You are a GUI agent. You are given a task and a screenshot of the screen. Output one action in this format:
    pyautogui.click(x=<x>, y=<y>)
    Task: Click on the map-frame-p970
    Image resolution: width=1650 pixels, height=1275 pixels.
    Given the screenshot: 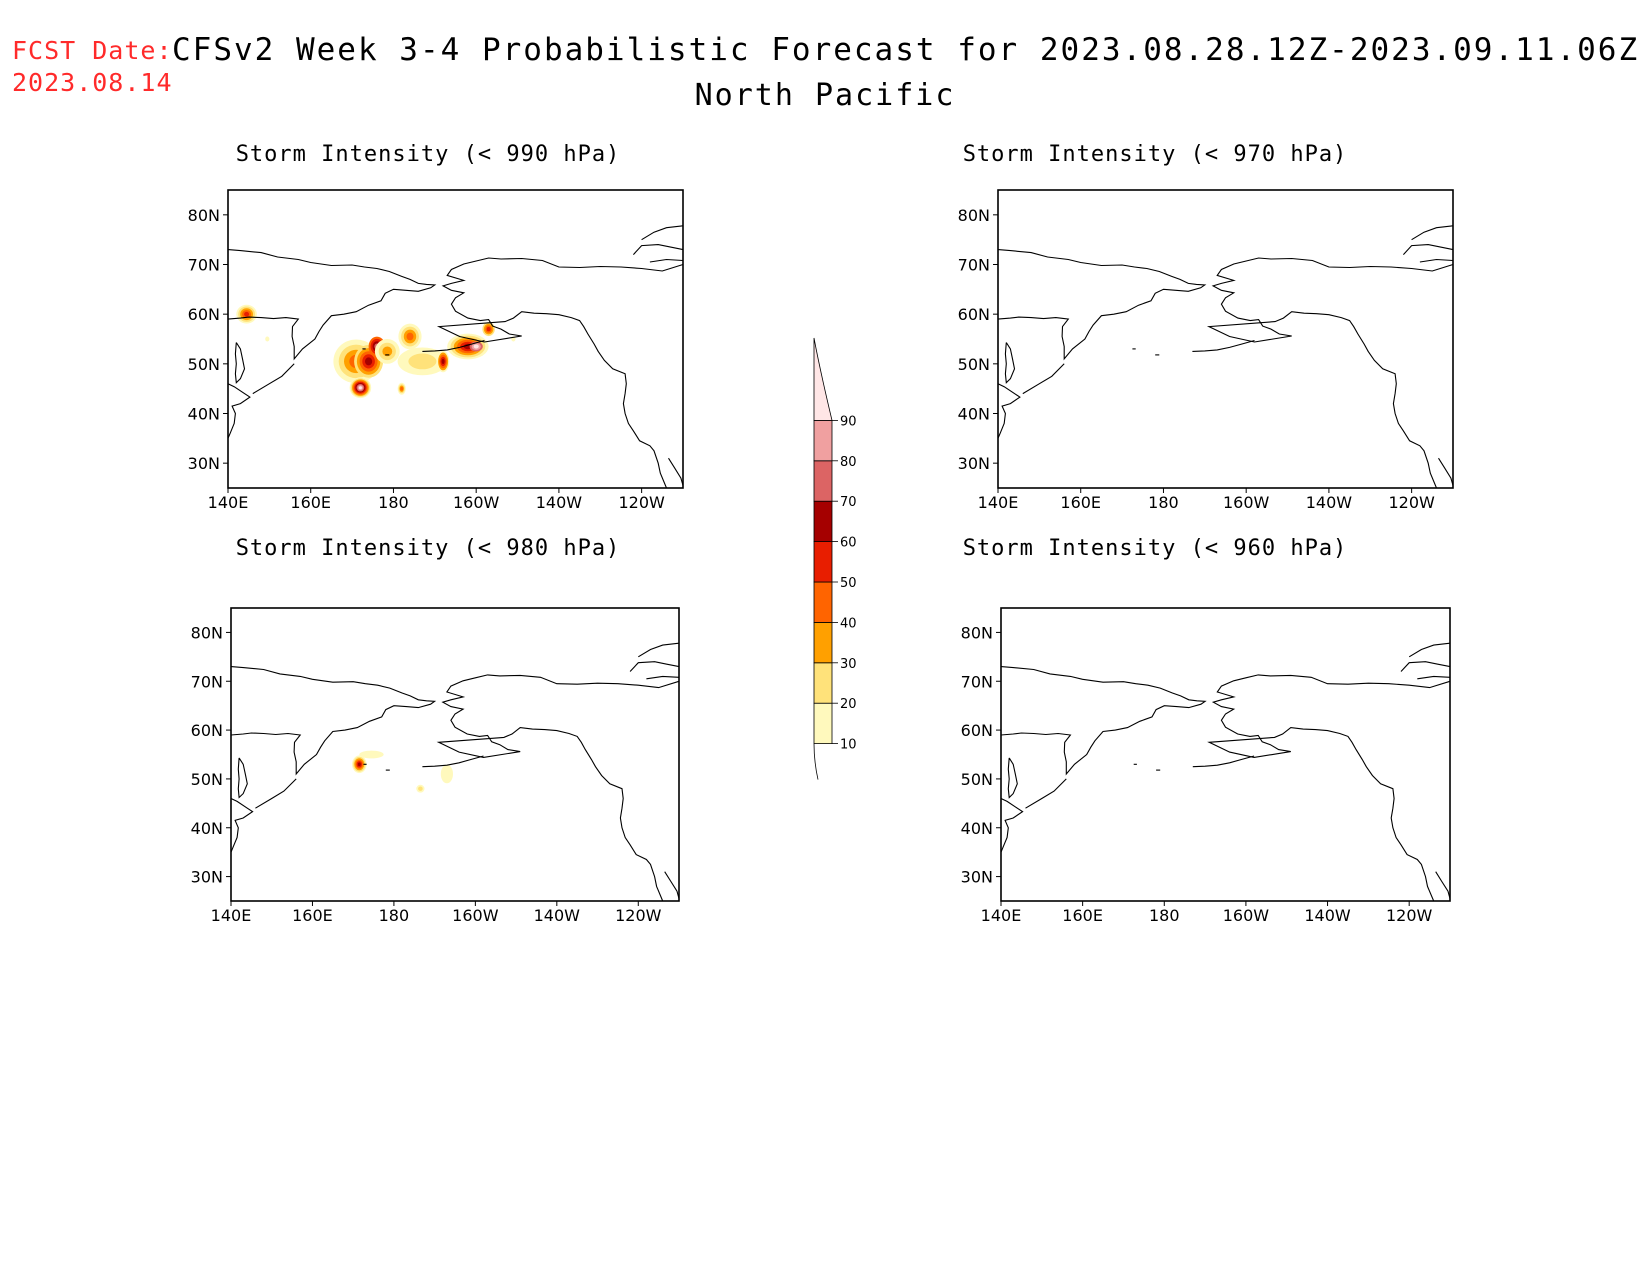 What is the action you would take?
    pyautogui.click(x=1225, y=339)
    